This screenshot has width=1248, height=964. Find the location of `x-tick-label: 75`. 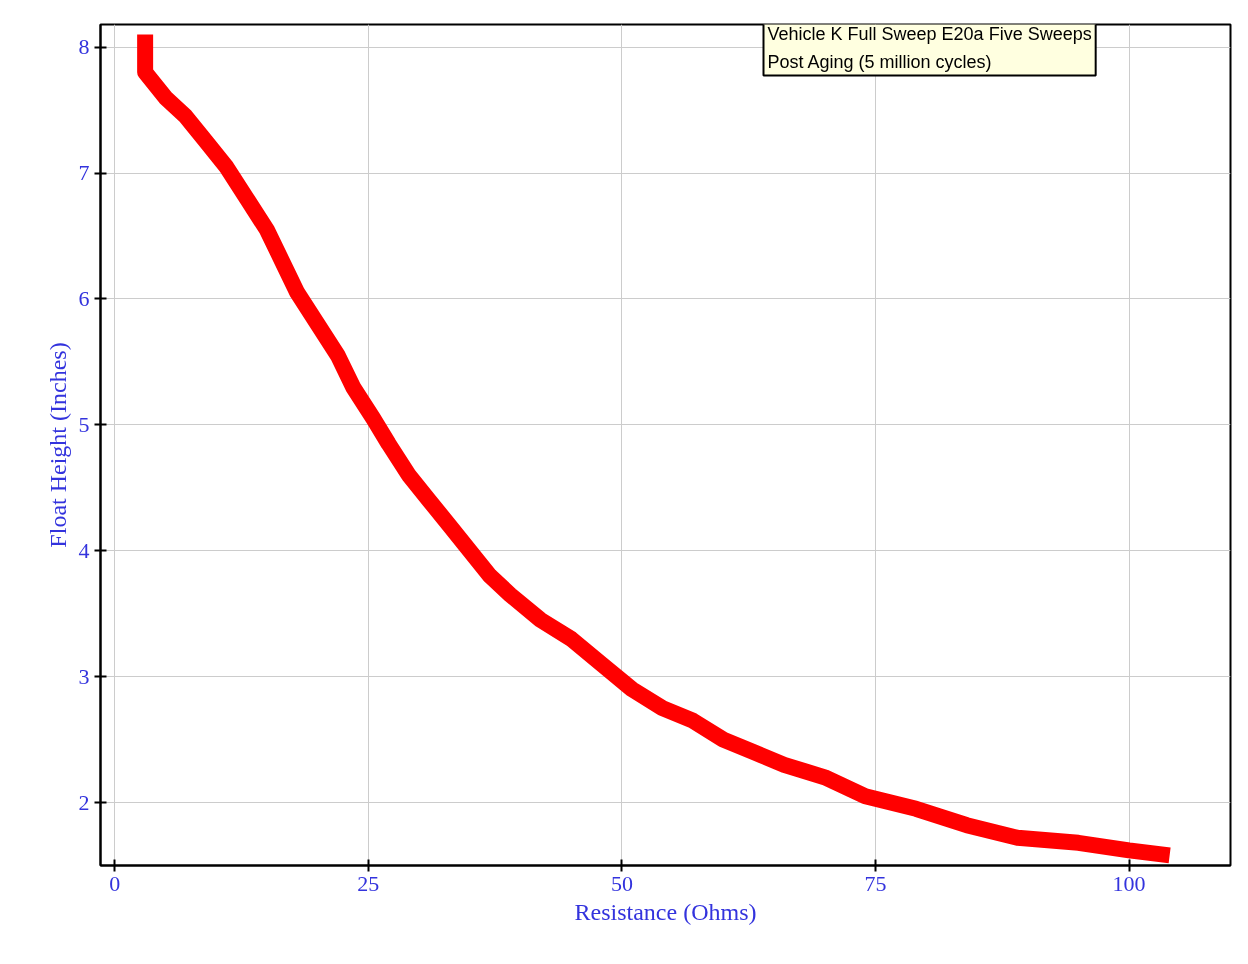

x-tick-label: 75 is located at coordinates (875, 883).